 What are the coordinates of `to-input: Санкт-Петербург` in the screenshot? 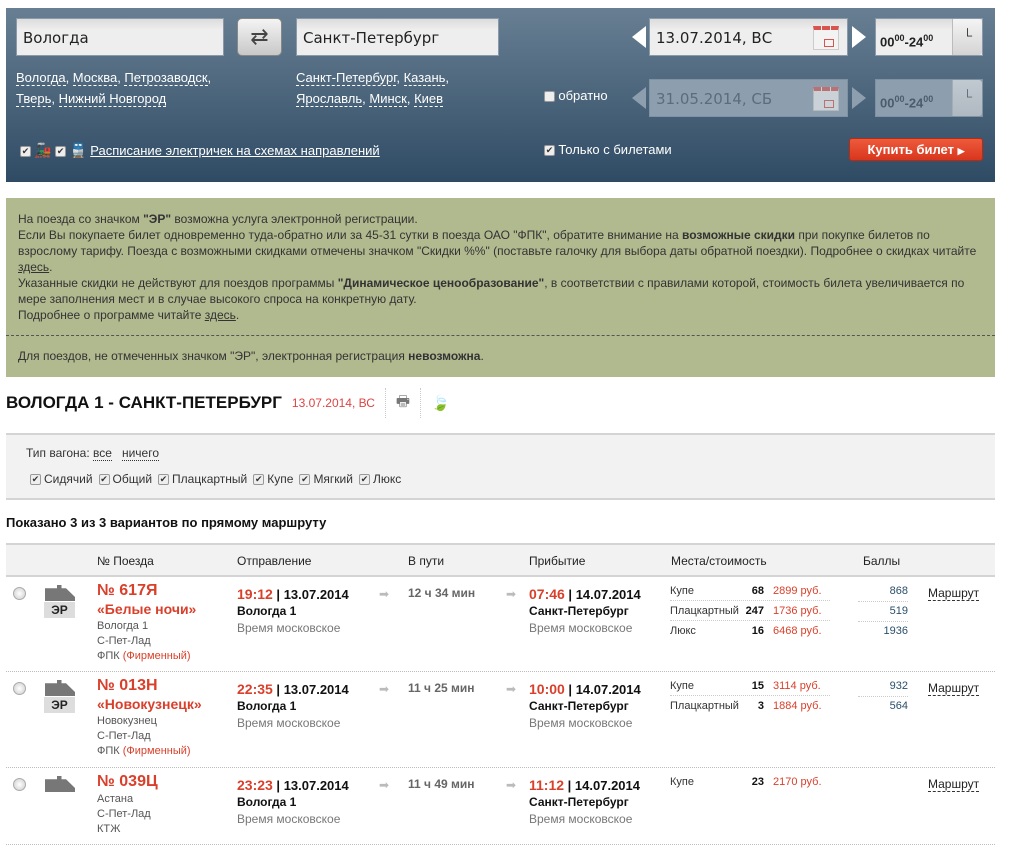 It's located at (397, 37).